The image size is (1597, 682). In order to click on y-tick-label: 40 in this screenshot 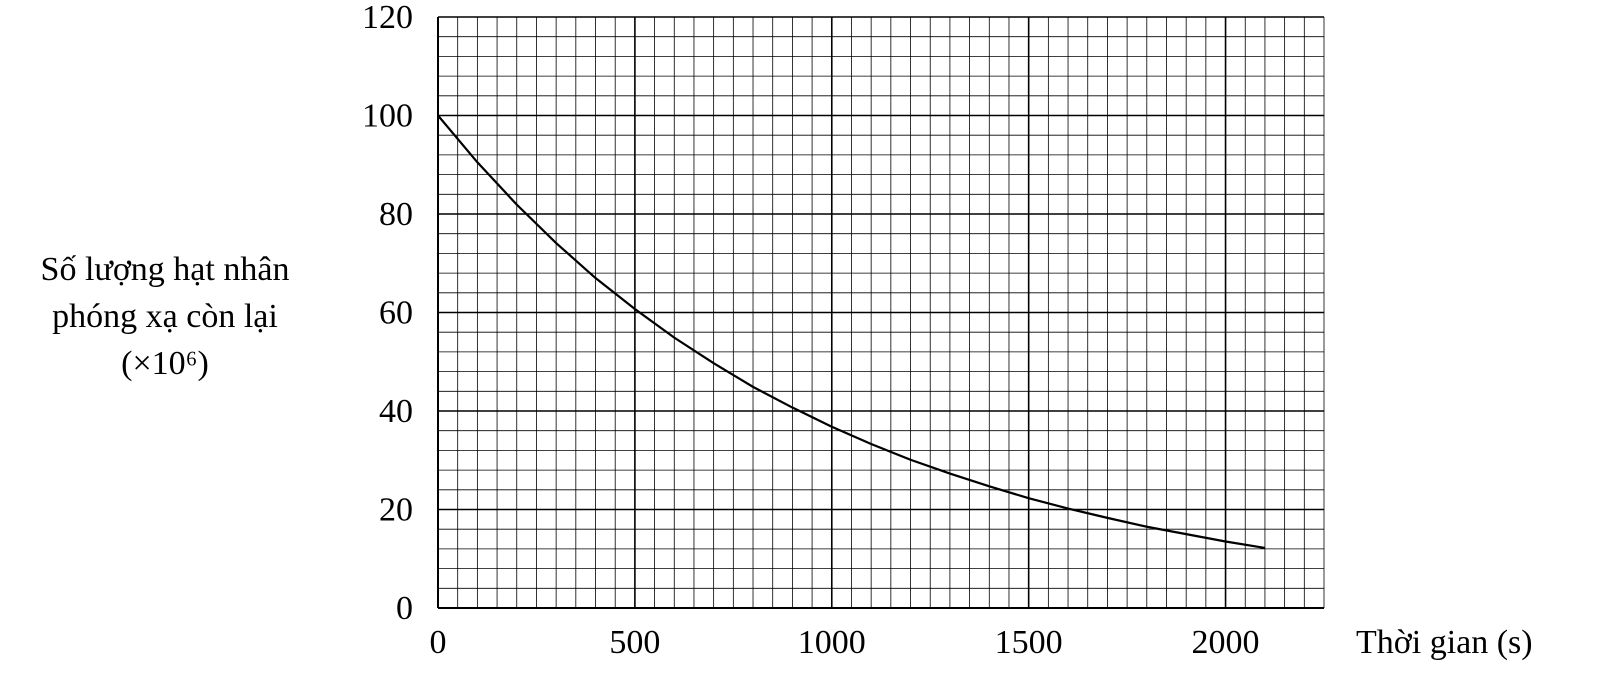, I will do `click(396, 411)`.